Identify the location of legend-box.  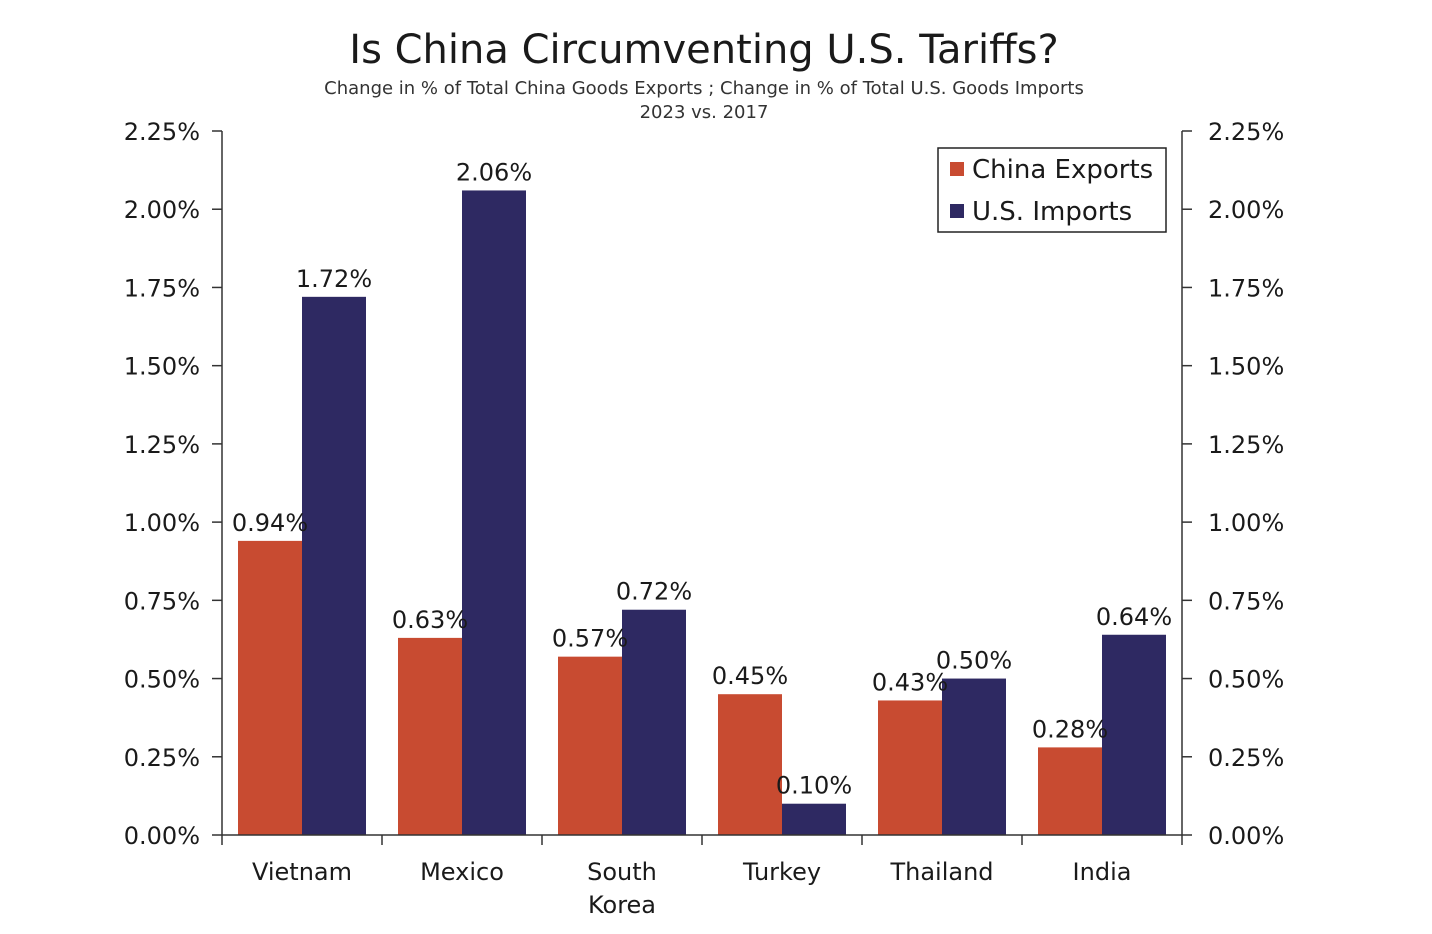
(1052, 190).